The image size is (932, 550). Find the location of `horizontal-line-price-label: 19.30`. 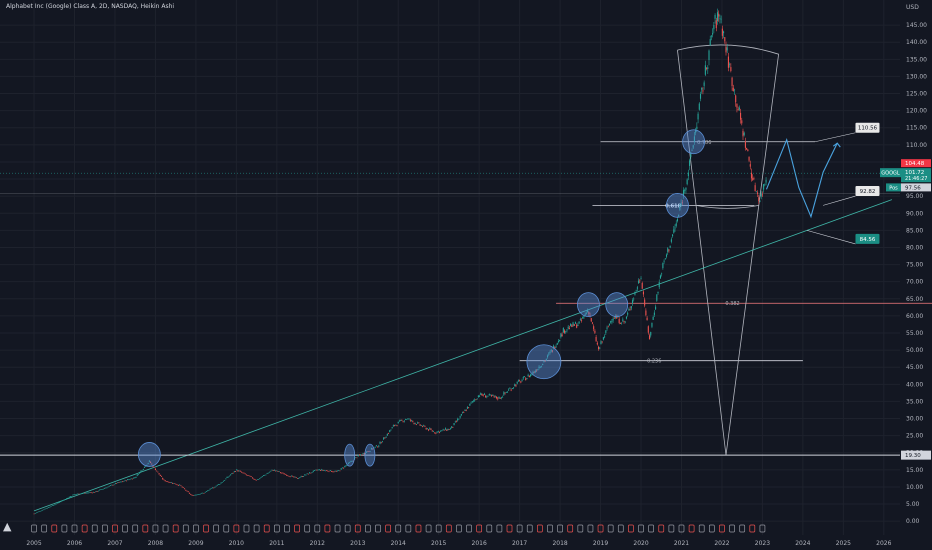

horizontal-line-price-label: 19.30 is located at coordinates (913, 456).